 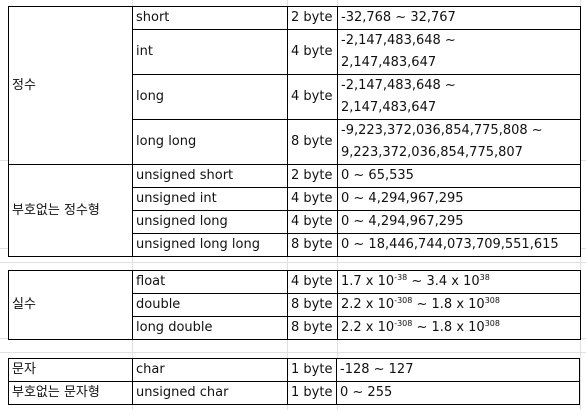 I want to click on range-text: -9,223,372,036,854,775,808 ~, so click(x=442, y=130).